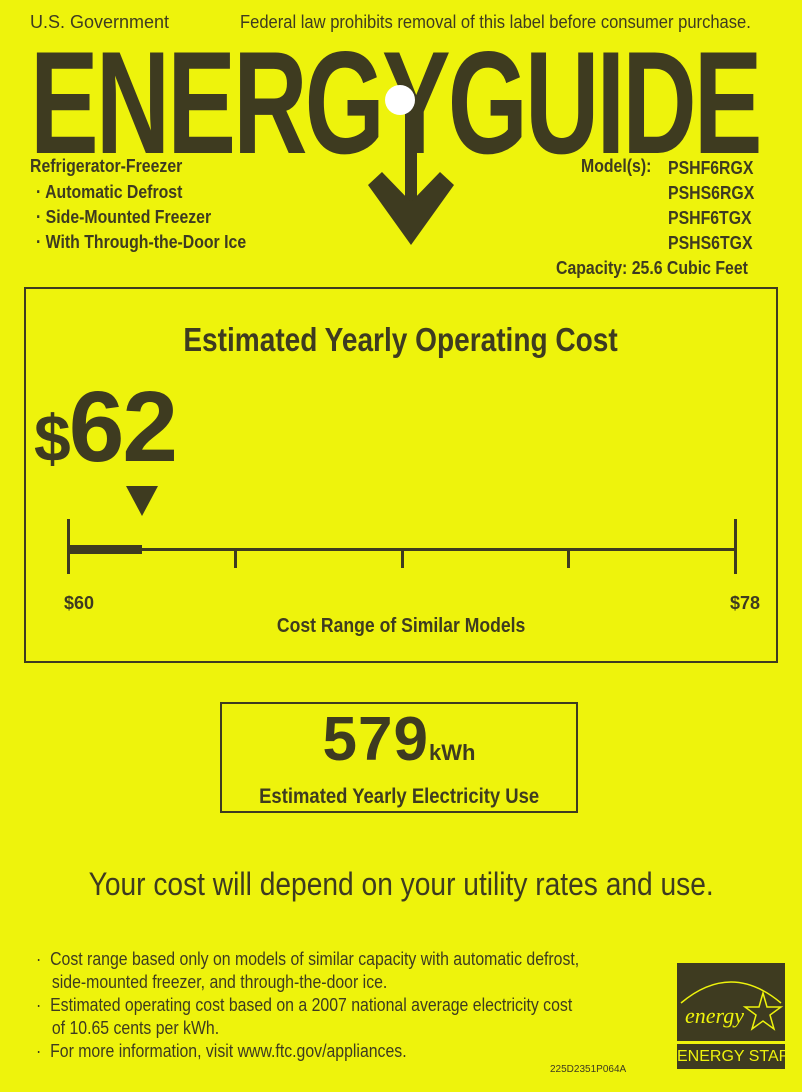 The height and width of the screenshot is (1092, 802). I want to click on feature-item: · With Through-the-Door Ice, so click(141, 242).